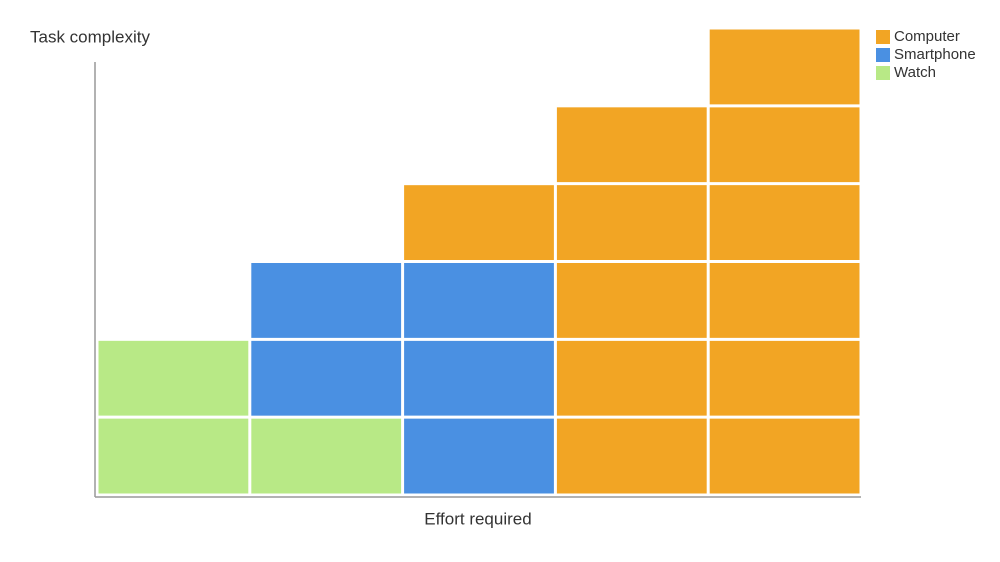 This screenshot has width=1000, height=562. Describe the element at coordinates (935, 54) in the screenshot. I see `legend-label: Smartphone` at that location.